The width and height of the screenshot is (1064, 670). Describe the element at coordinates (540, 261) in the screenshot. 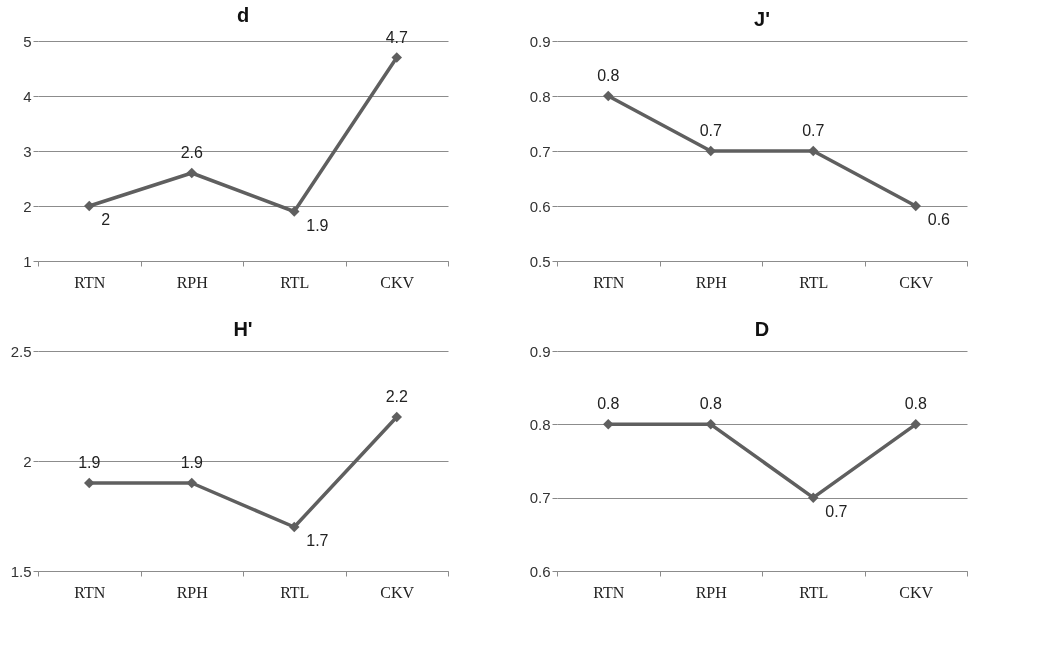

I see `y-tick-label: 0.5` at that location.